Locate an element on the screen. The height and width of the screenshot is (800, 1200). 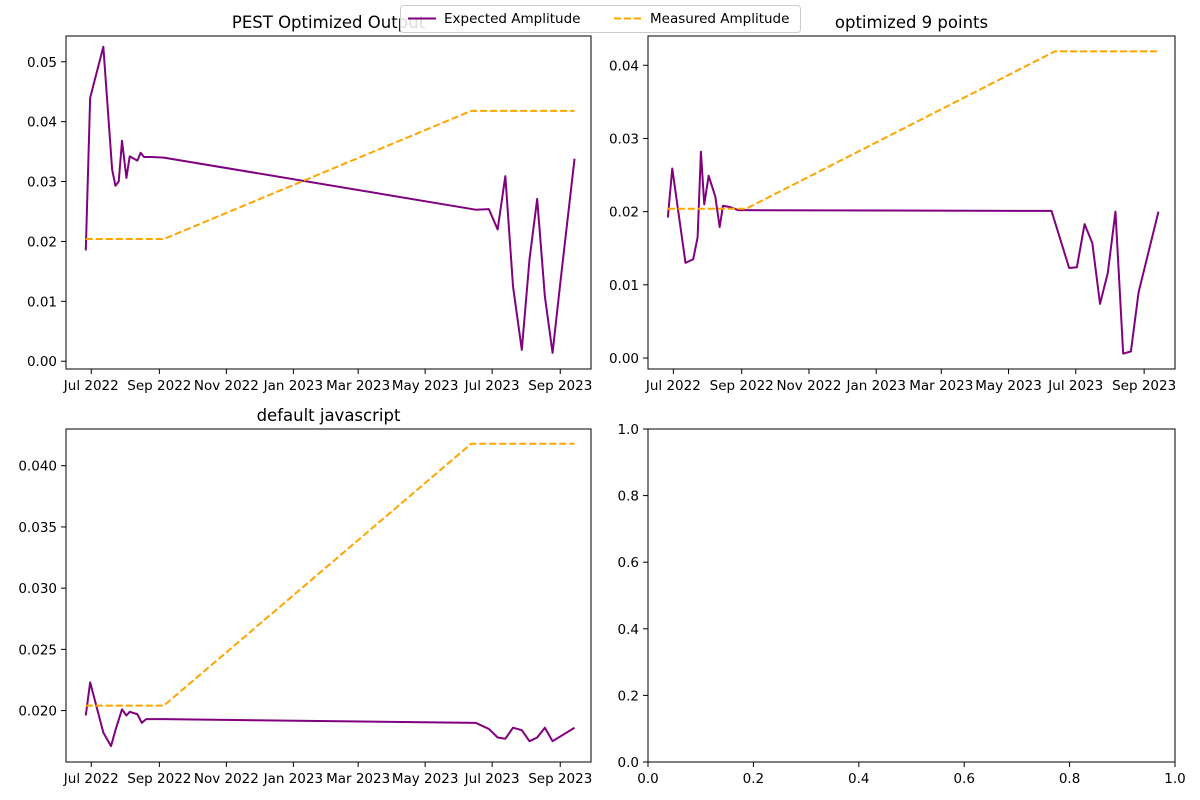
x-tick-label: 0.4 is located at coordinates (858, 779).